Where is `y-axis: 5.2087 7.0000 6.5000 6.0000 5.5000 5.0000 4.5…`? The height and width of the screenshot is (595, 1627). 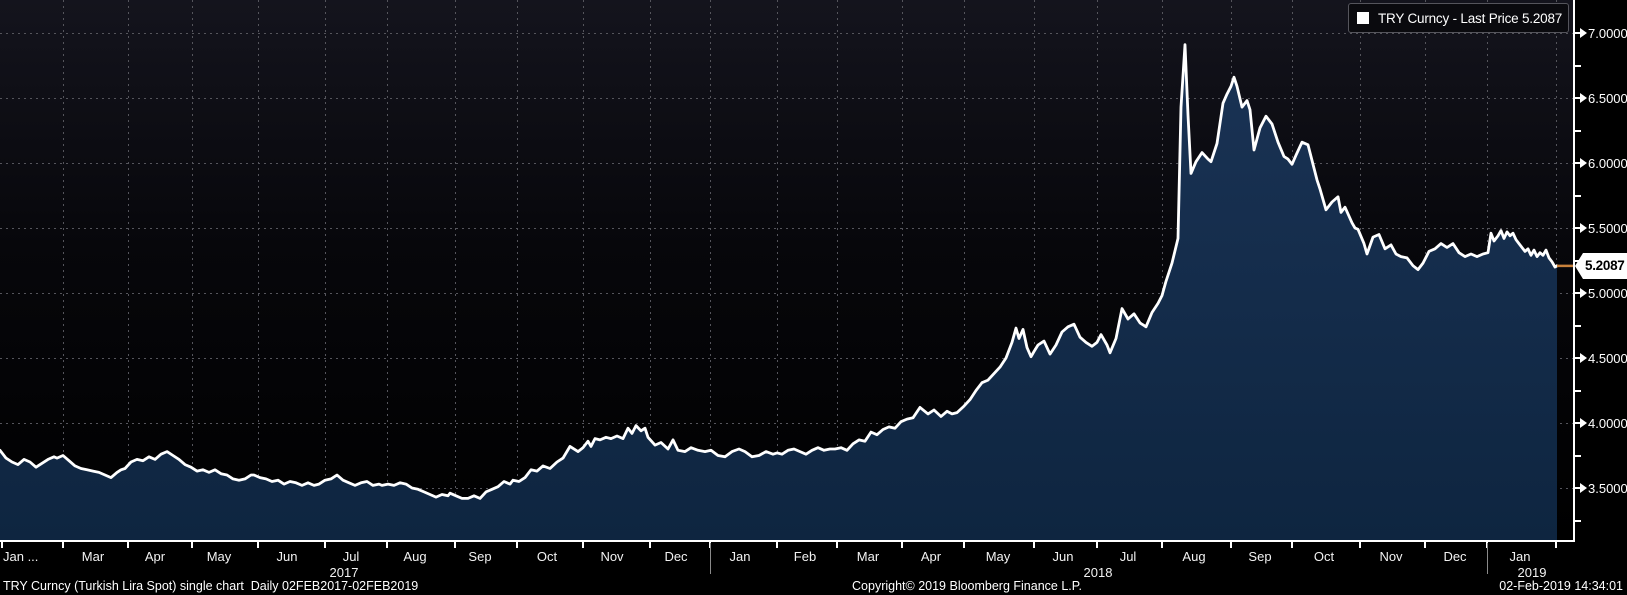
y-axis: 5.2087 7.0000 6.5000 6.0000 5.5000 5.0000 4.5… is located at coordinates (1601, 271).